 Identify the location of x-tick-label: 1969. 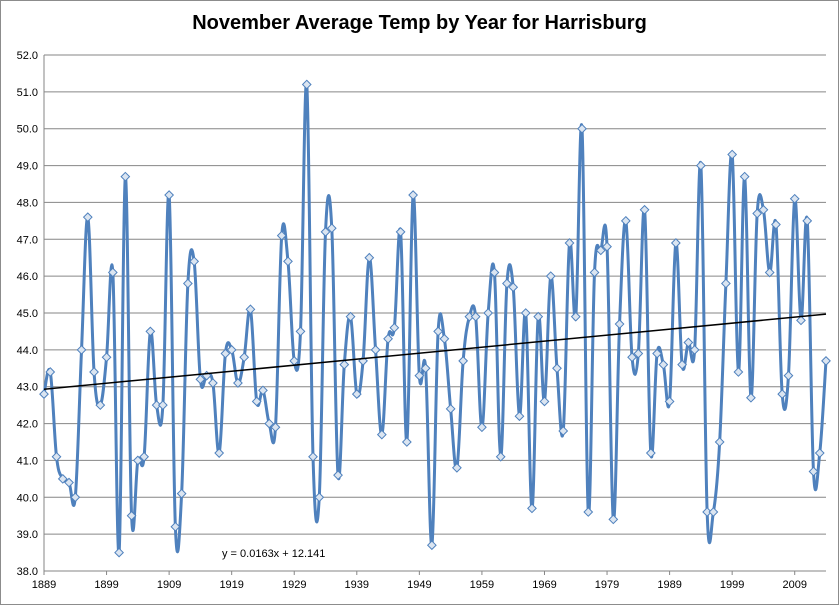
(544, 585).